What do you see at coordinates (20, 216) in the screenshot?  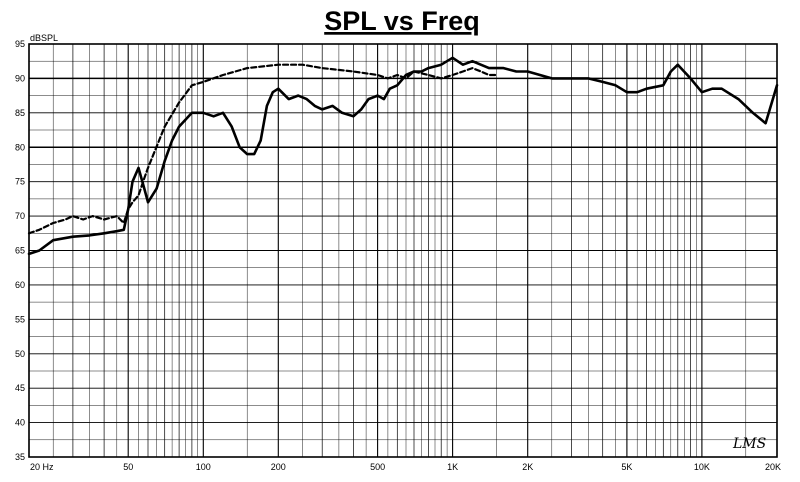 I see `y-tick-label: 70` at bounding box center [20, 216].